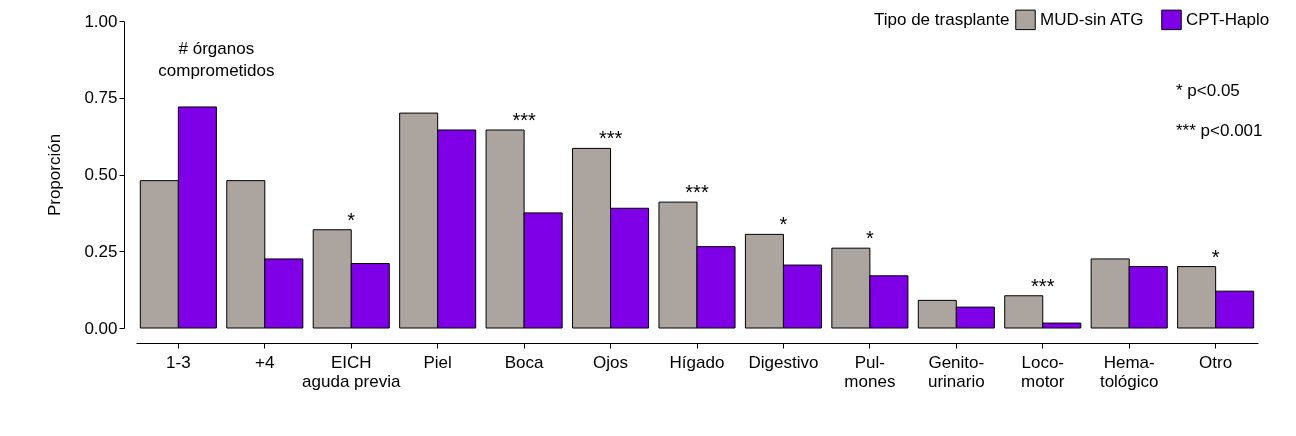 Image resolution: width=1296 pixels, height=436 pixels. I want to click on x-tick-label: Pul- mones, so click(870, 371).